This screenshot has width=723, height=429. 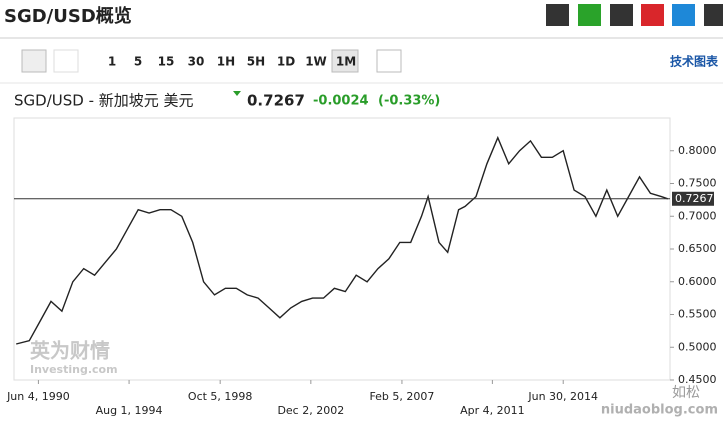 What do you see at coordinates (286, 62) in the screenshot?
I see `interval-button: 1D` at bounding box center [286, 62].